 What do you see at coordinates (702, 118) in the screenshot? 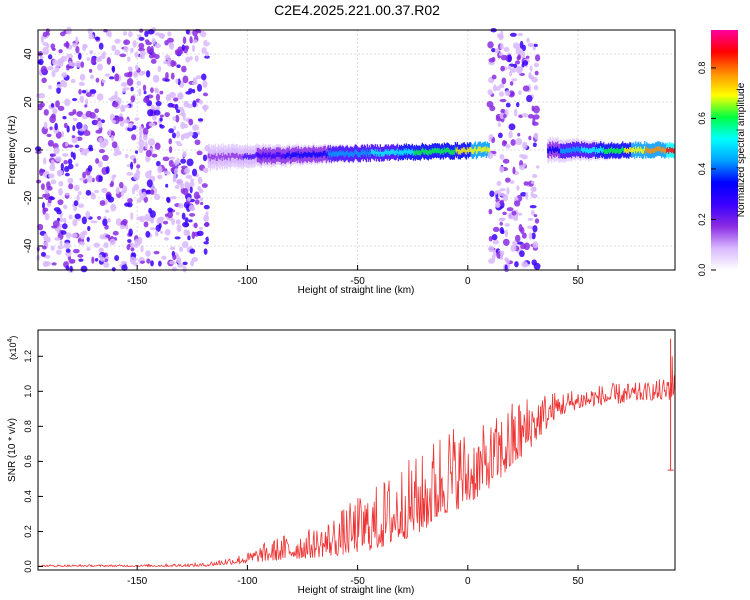
I see `colorbar-tick-label: 0.6` at bounding box center [702, 118].